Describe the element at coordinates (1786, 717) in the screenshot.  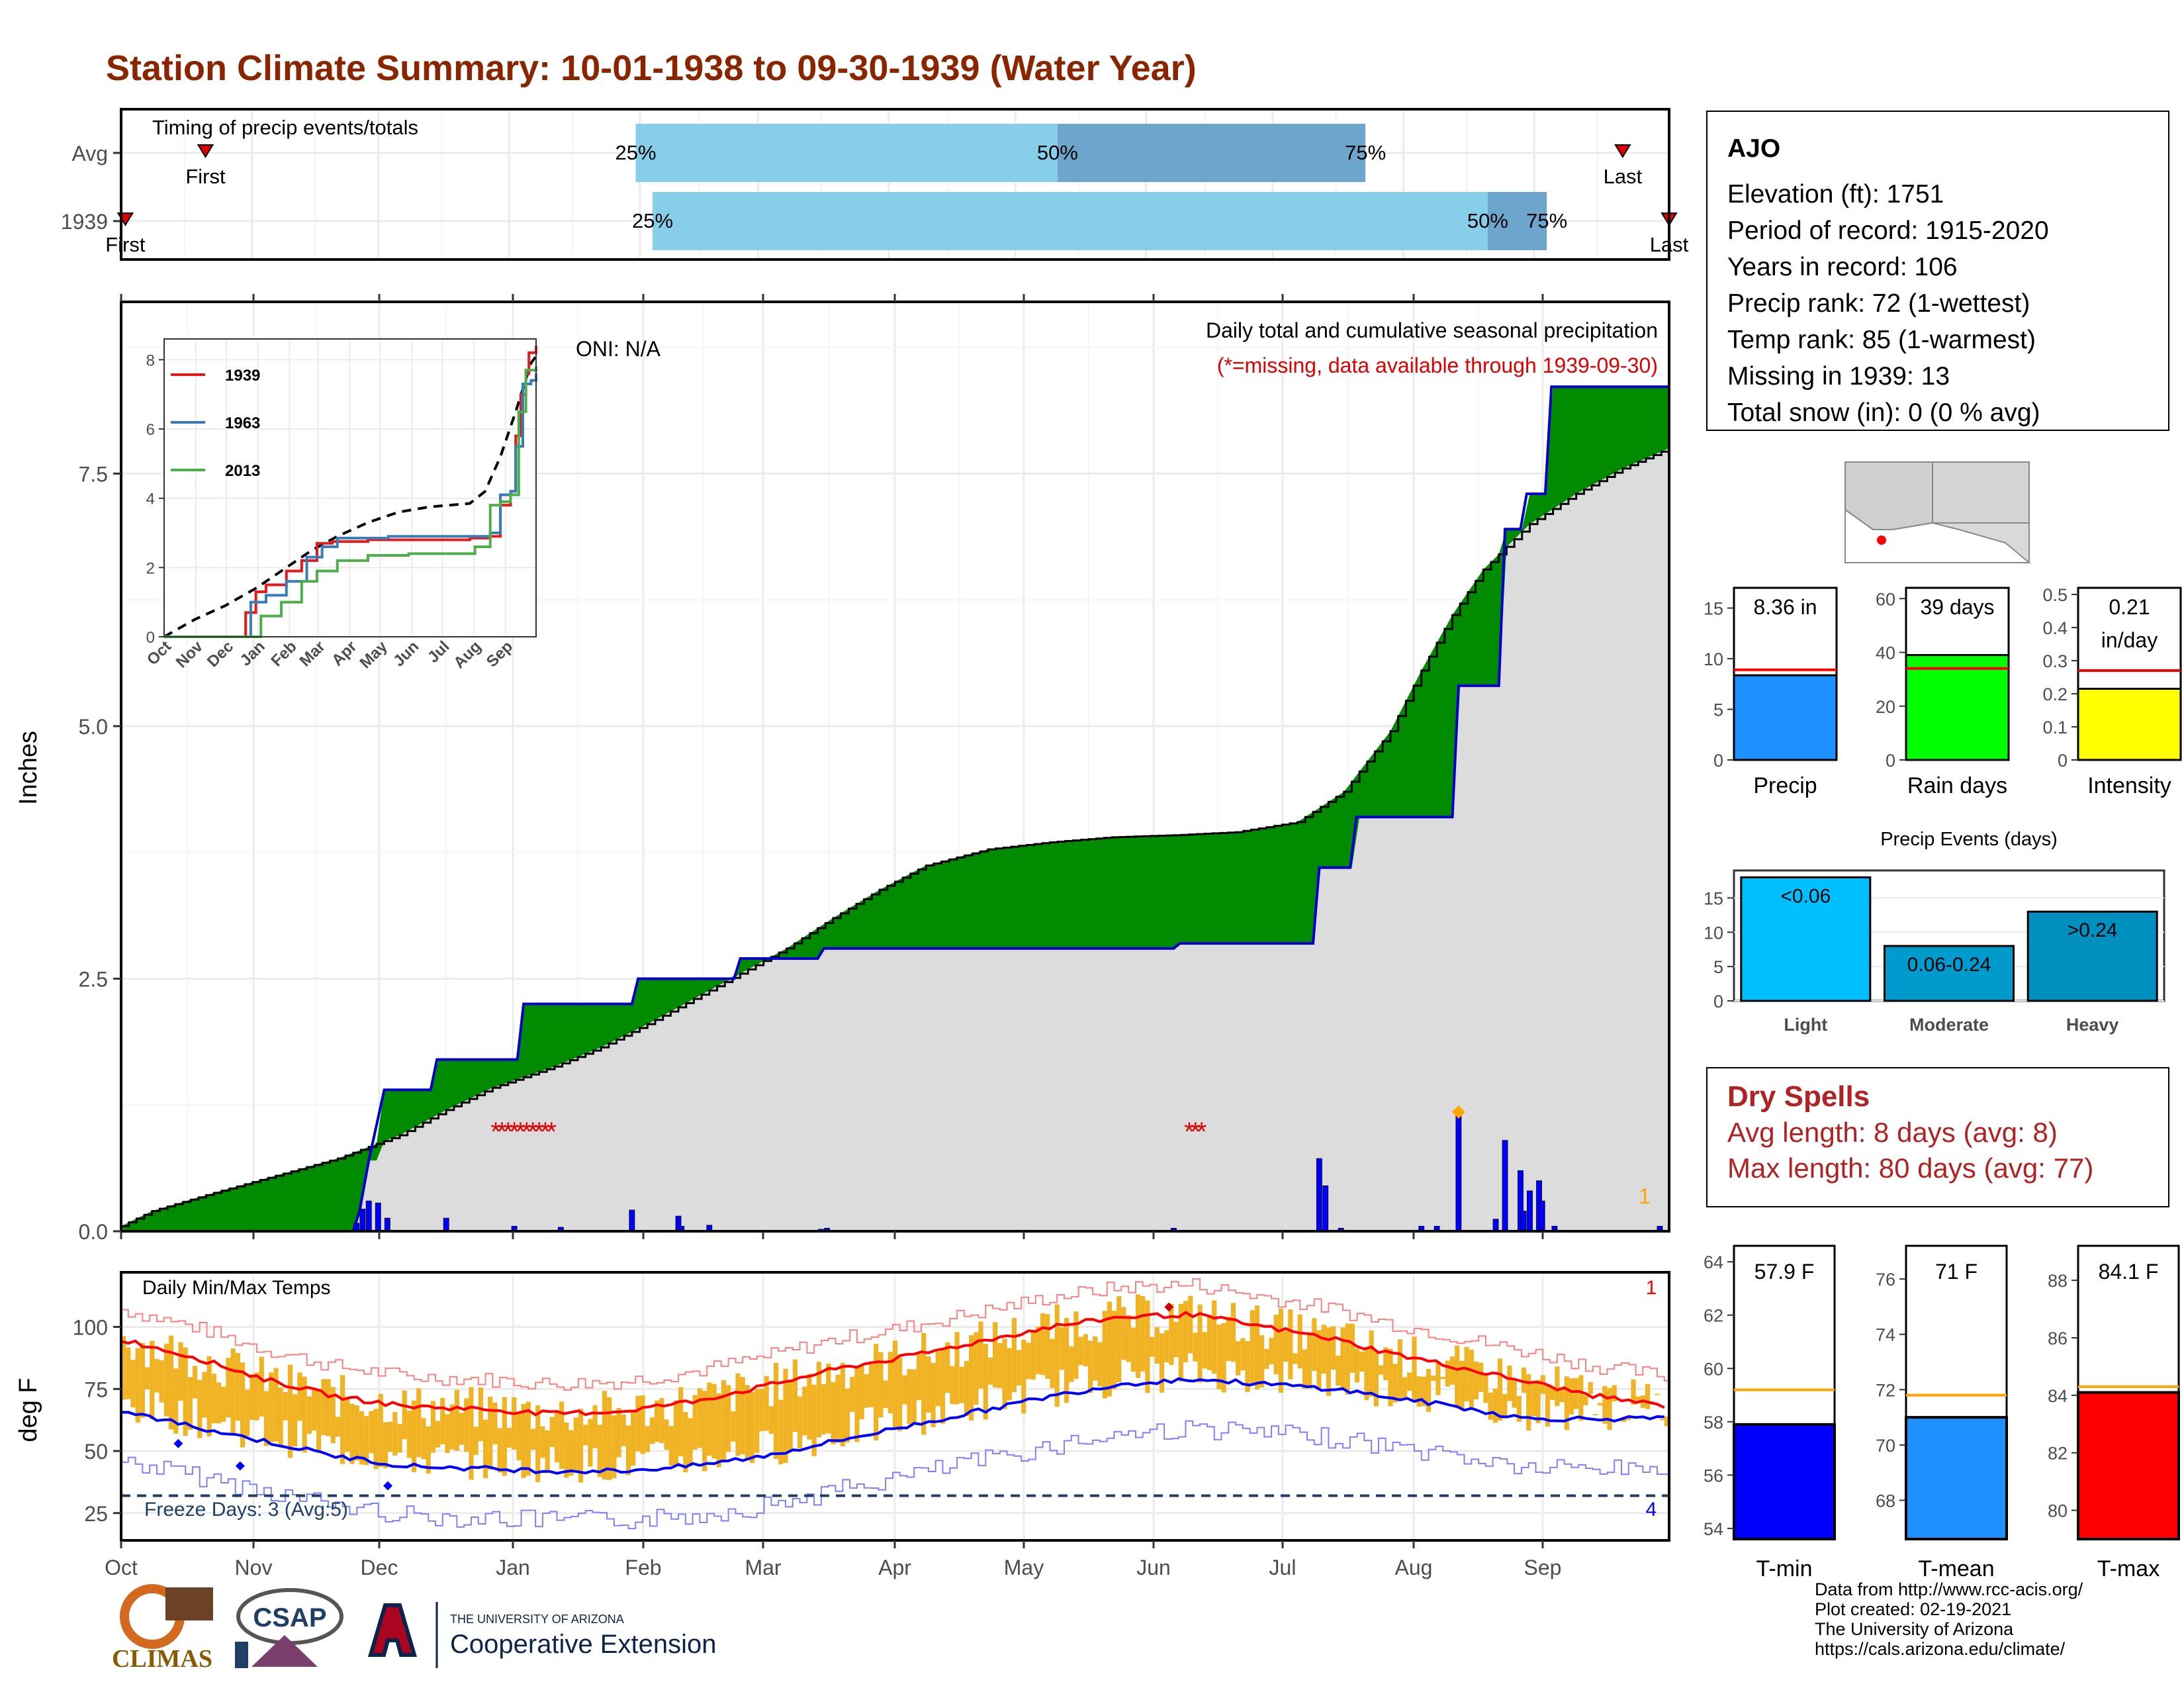
I see `mini-bar-precip` at that location.